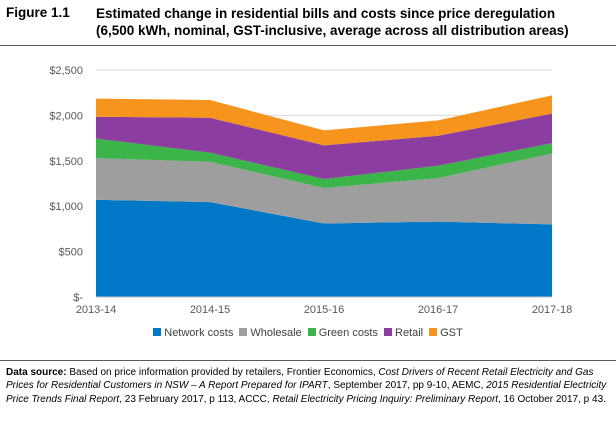 The width and height of the screenshot is (616, 429). I want to click on source-text: , 16 October 2017, p 43., so click(552, 399).